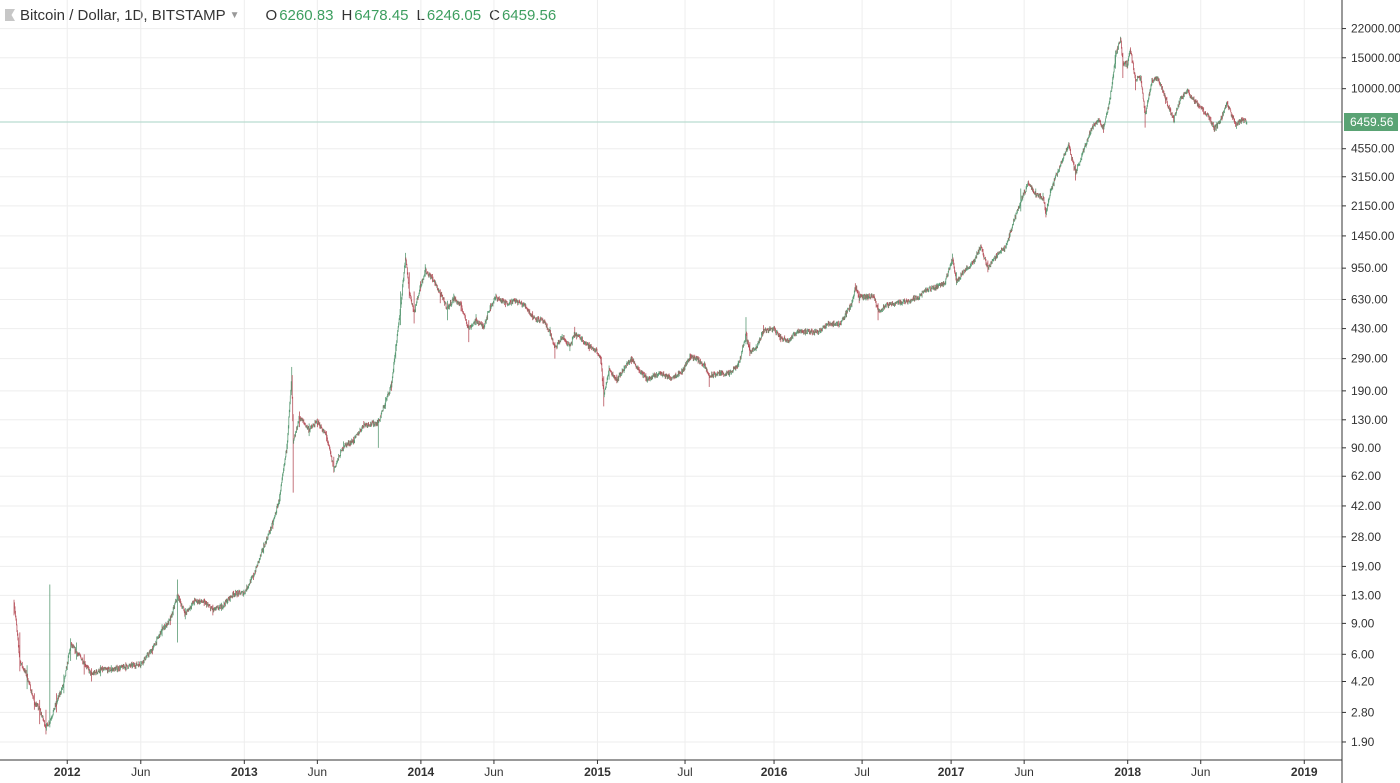 The width and height of the screenshot is (1400, 783). What do you see at coordinates (1363, 712) in the screenshot?
I see `price-tick-label: 2.80` at bounding box center [1363, 712].